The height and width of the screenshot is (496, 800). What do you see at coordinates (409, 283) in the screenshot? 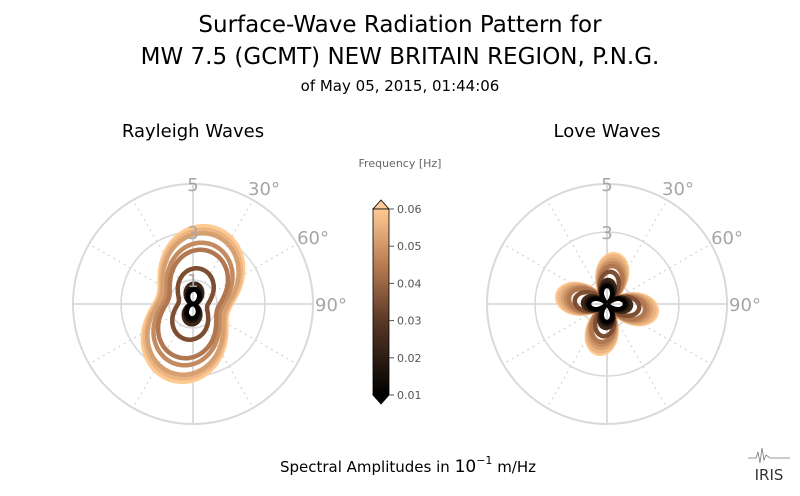
I see `colorbar-tick-label: 0.04` at bounding box center [409, 283].